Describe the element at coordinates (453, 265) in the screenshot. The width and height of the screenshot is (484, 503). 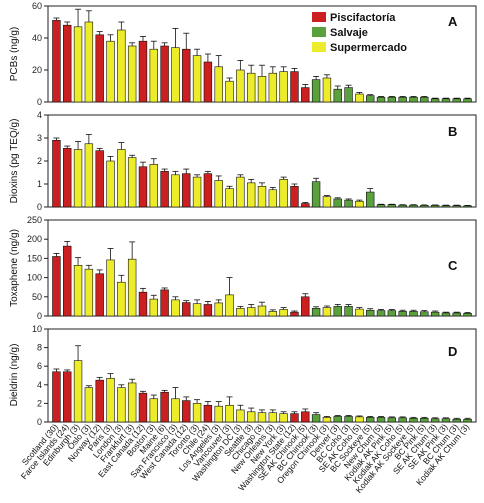
I see `panel-c-letter: C` at that location.